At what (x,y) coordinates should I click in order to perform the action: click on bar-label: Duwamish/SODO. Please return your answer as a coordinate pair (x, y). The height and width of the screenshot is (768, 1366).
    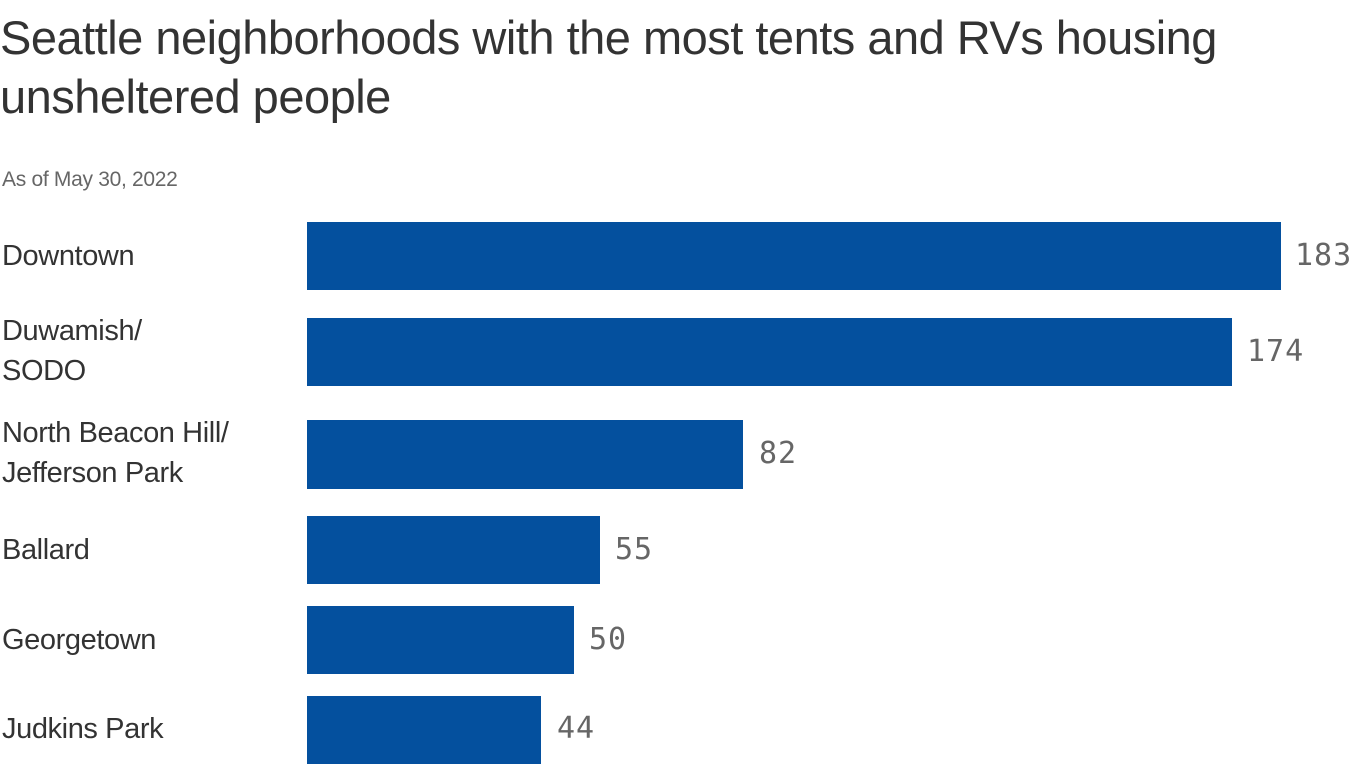
    Looking at the image, I should click on (72, 351).